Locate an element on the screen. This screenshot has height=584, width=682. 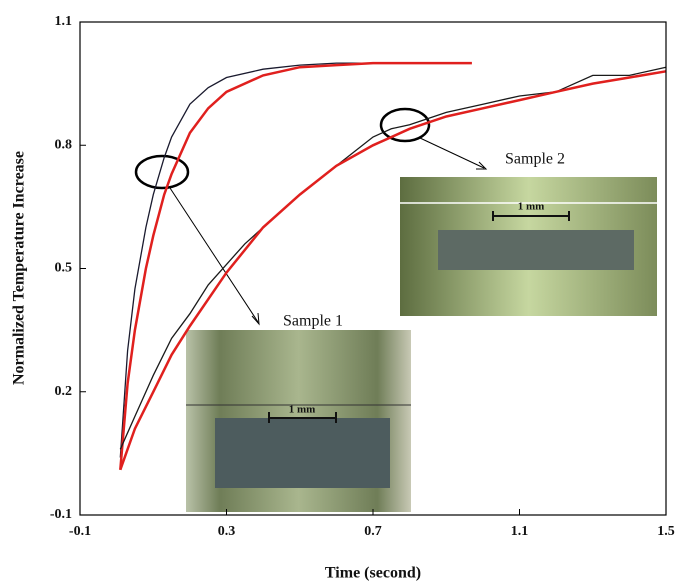
x-tick-label: -0.1 is located at coordinates (80, 531).